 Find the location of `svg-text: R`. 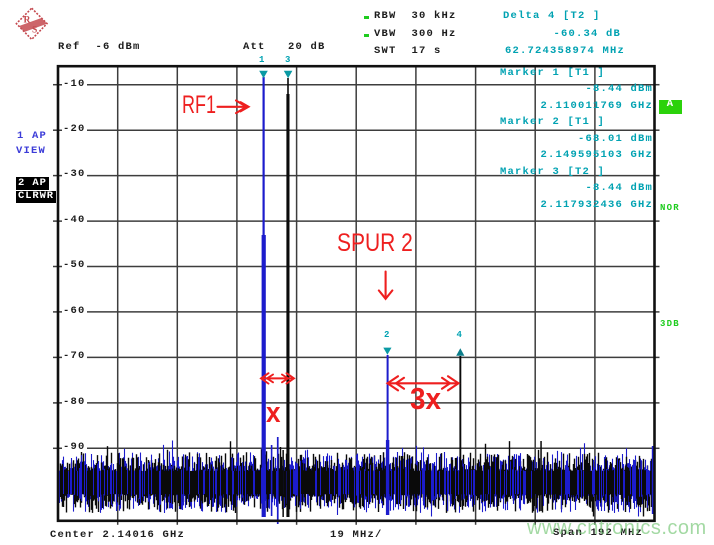

svg-text: R is located at coordinates (27, 21).